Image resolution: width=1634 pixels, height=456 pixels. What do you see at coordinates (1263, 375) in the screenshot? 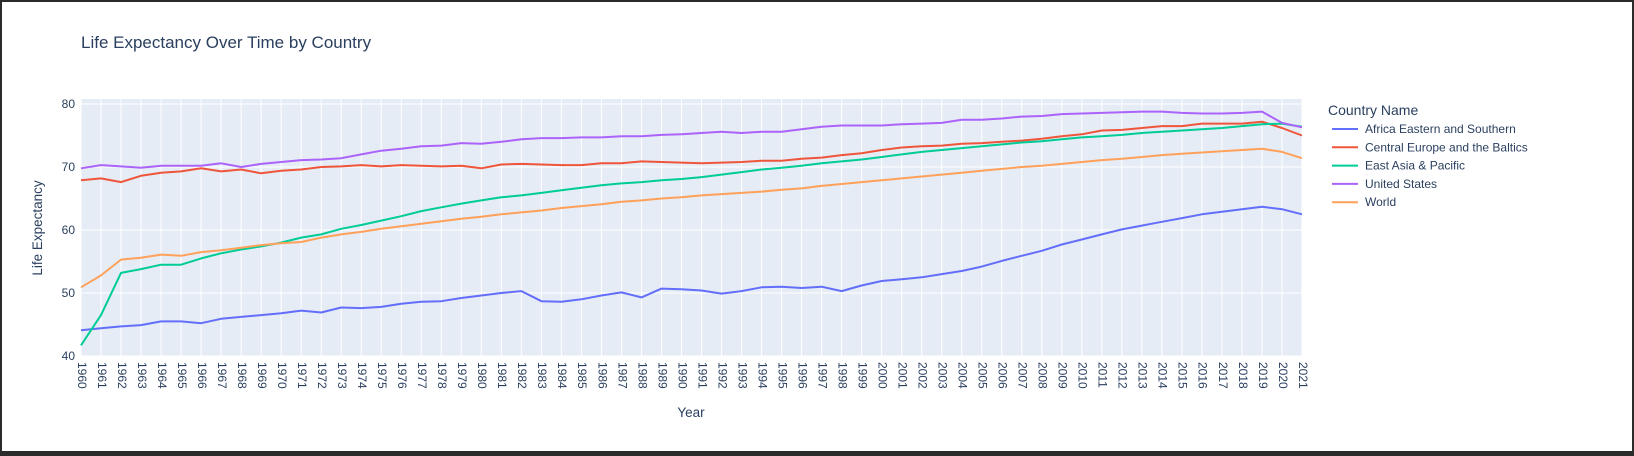
I see `x-tick-label: 2019` at bounding box center [1263, 375].